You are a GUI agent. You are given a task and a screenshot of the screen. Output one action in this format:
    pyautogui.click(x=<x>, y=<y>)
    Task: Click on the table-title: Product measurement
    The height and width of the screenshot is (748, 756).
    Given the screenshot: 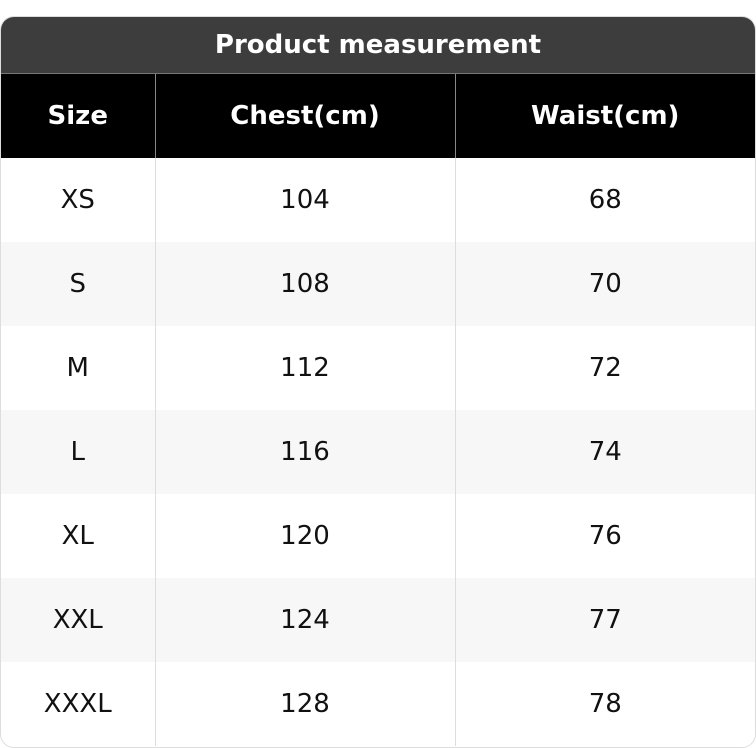 What is the action you would take?
    pyautogui.click(x=378, y=45)
    